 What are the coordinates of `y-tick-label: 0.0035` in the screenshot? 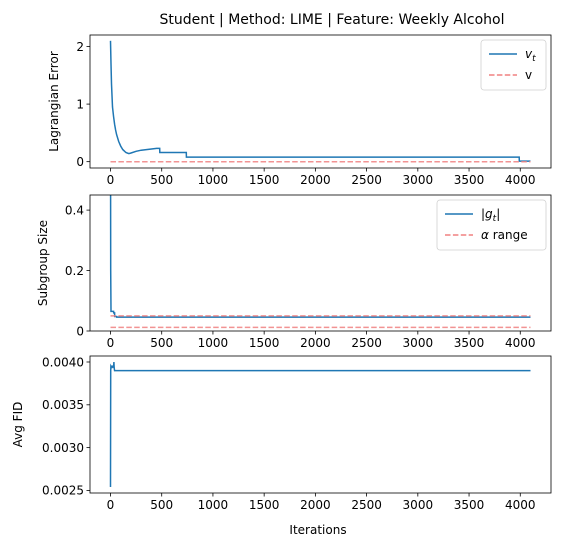 It's located at (63, 405).